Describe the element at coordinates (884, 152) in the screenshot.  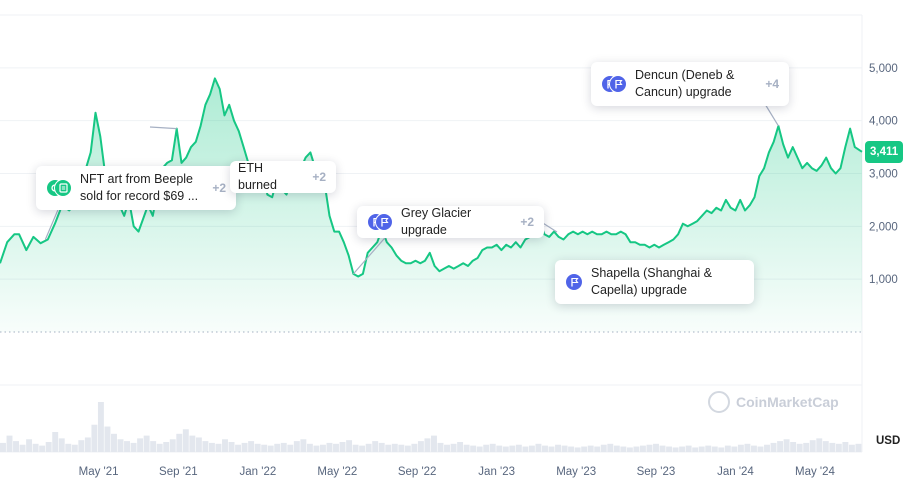
I see `current-price-tag: 3,411` at that location.